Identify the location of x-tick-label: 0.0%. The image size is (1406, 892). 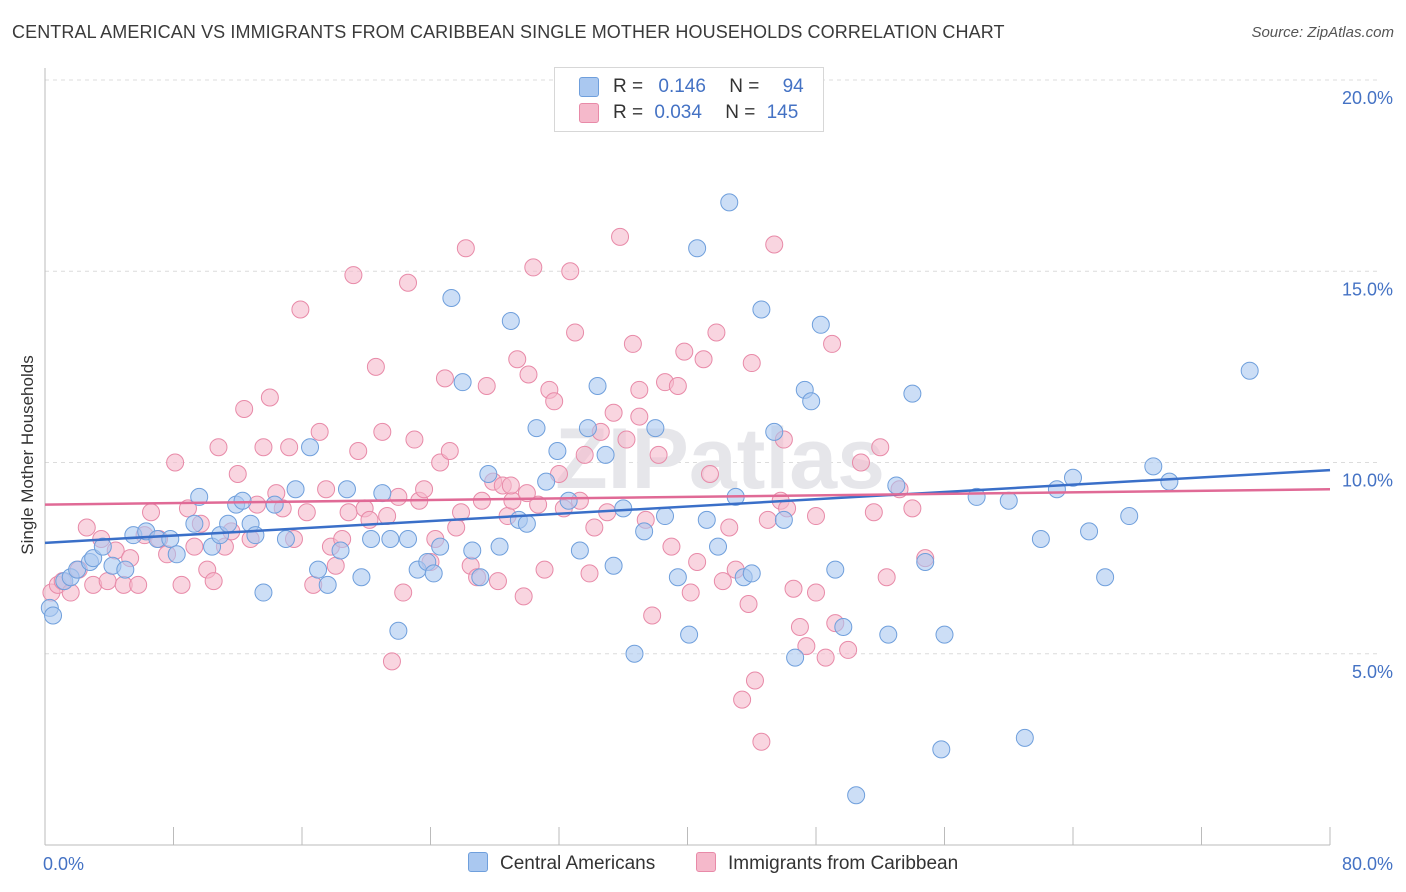
(63, 864).